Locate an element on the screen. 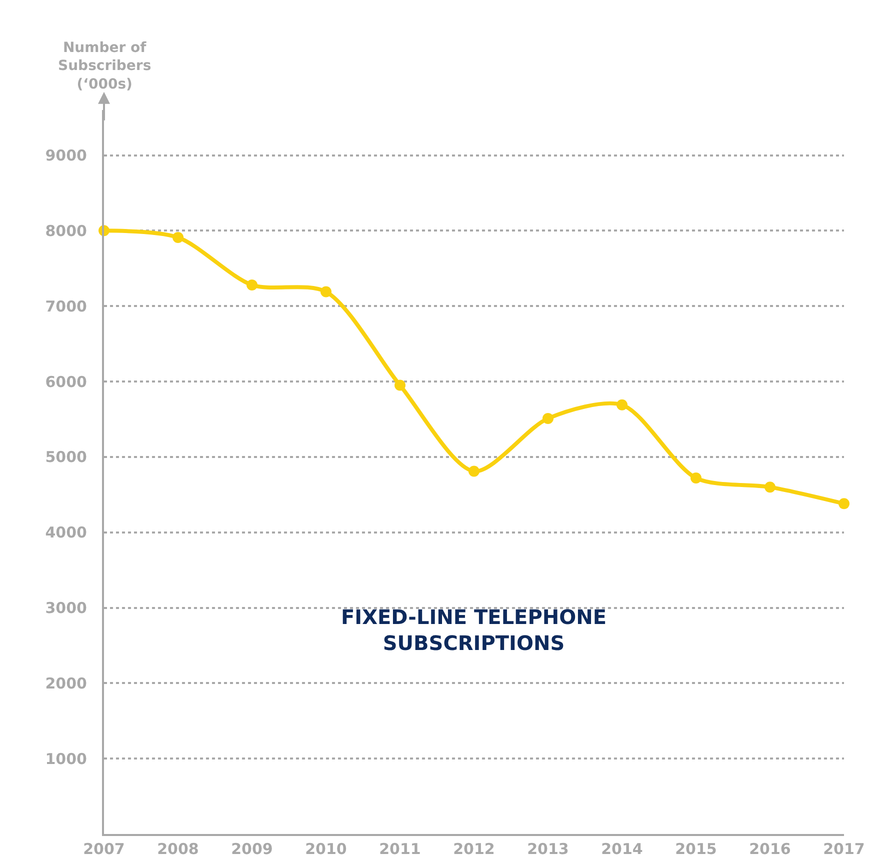 Image resolution: width=870 pixels, height=866 pixels. y-axis-title: Number of Subscribers (‘000s) is located at coordinates (105, 66).